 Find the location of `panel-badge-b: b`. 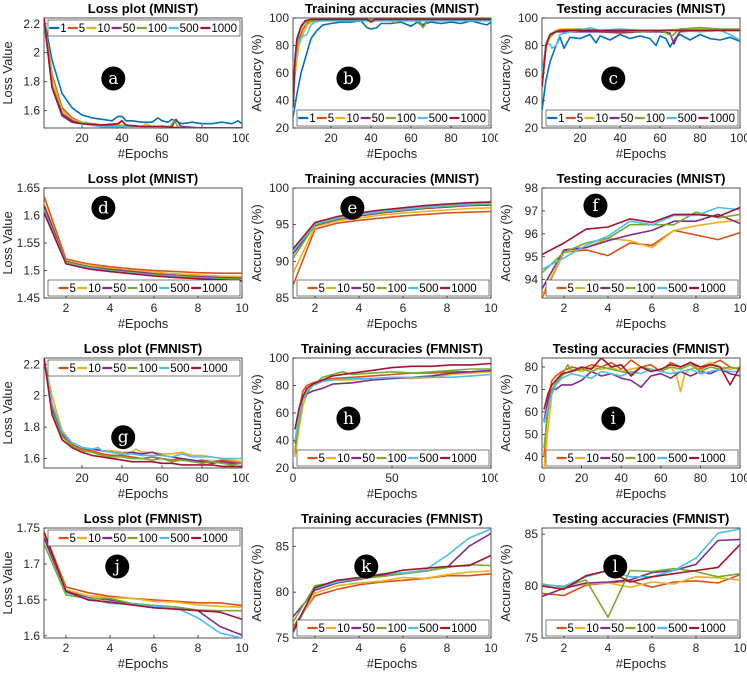

panel-badge-b: b is located at coordinates (348, 78).